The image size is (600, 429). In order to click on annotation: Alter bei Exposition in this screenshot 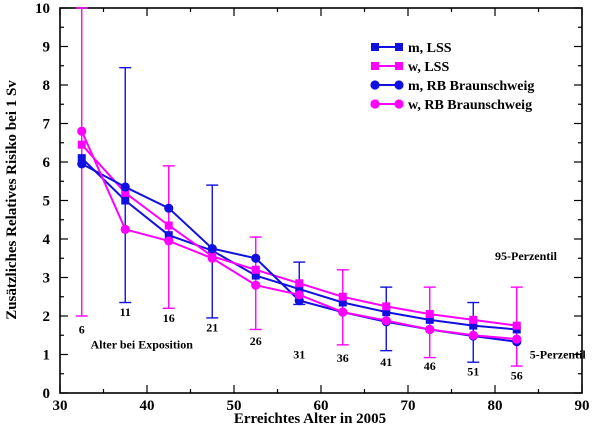, I will do `click(141, 345)`.